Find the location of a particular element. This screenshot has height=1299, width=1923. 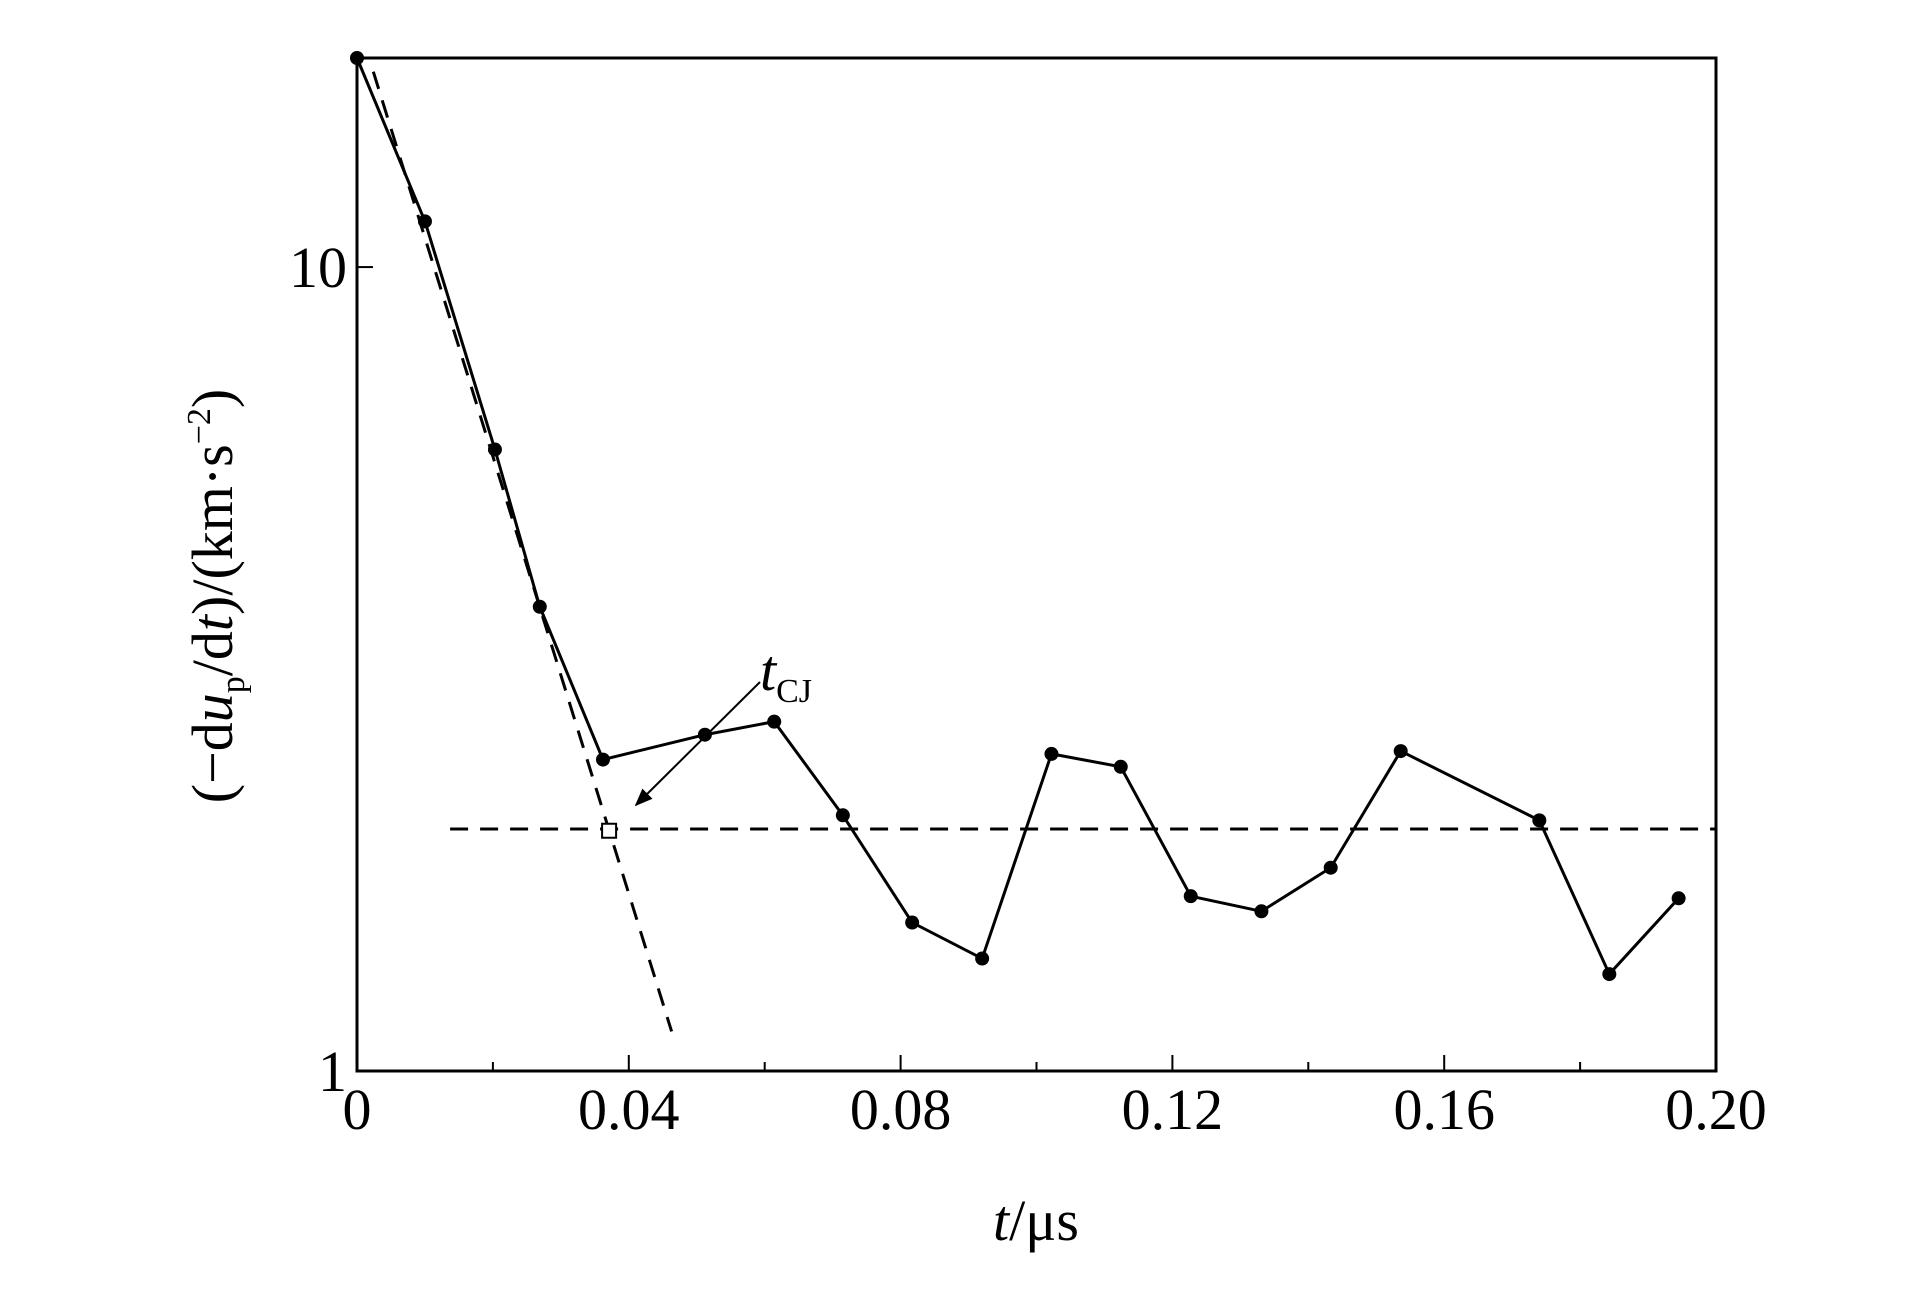

y-label-part: u is located at coordinates (212, 707).